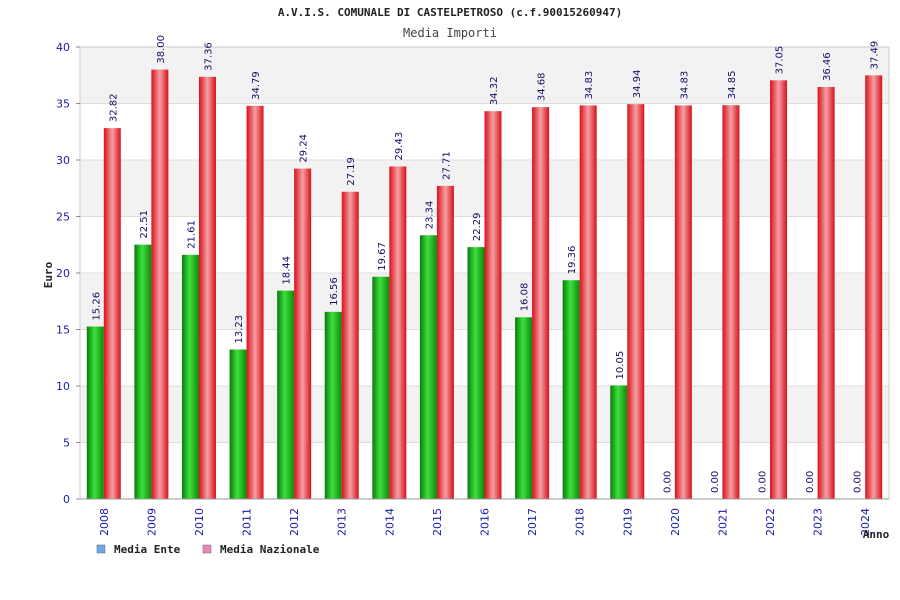 The width and height of the screenshot is (900, 600). What do you see at coordinates (66, 443) in the screenshot?
I see `y-tick-label: 5` at bounding box center [66, 443].